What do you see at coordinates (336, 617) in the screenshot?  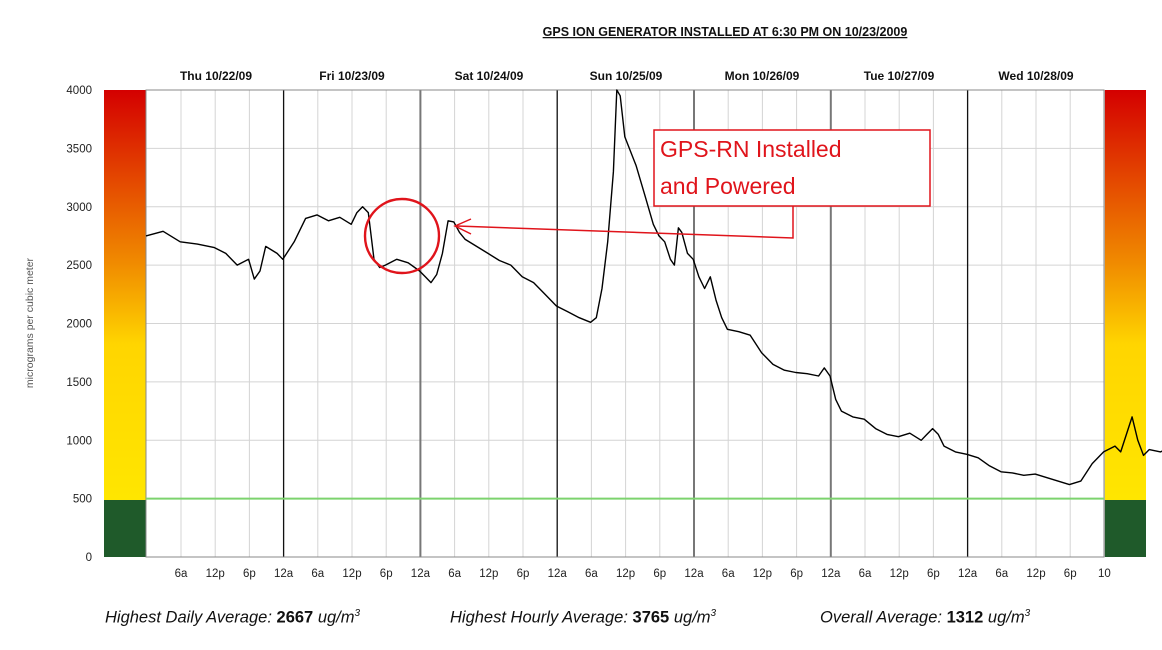 I see `daily-average-unit: ug/m` at bounding box center [336, 617].